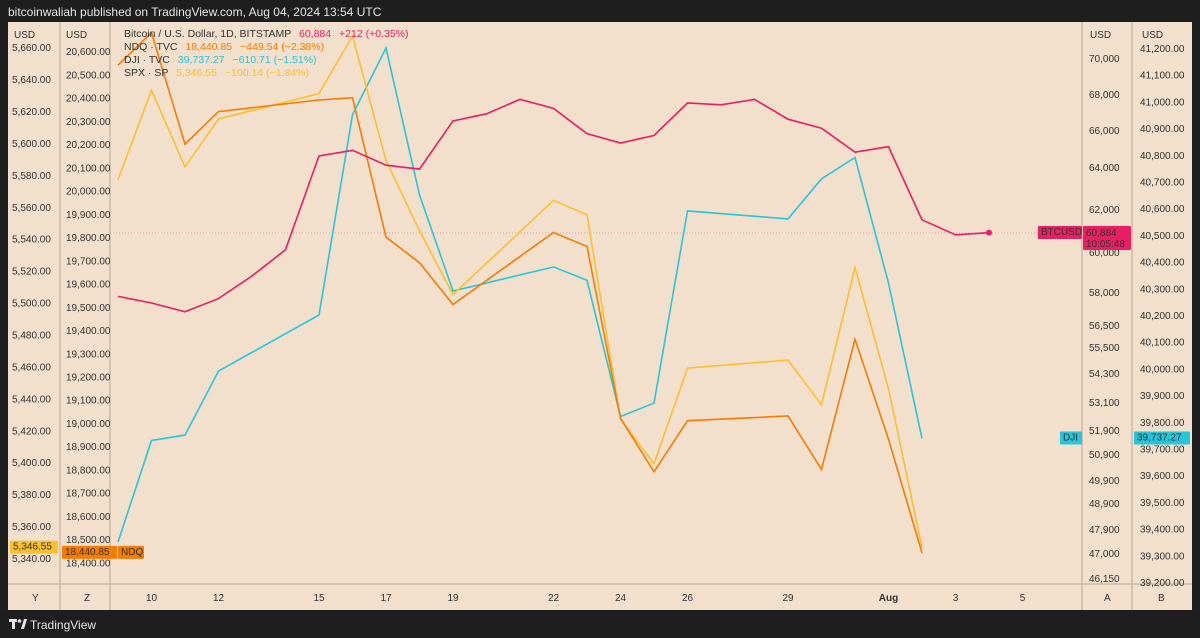  I want to click on spx-tick-label: 5,440.00, so click(31, 399).